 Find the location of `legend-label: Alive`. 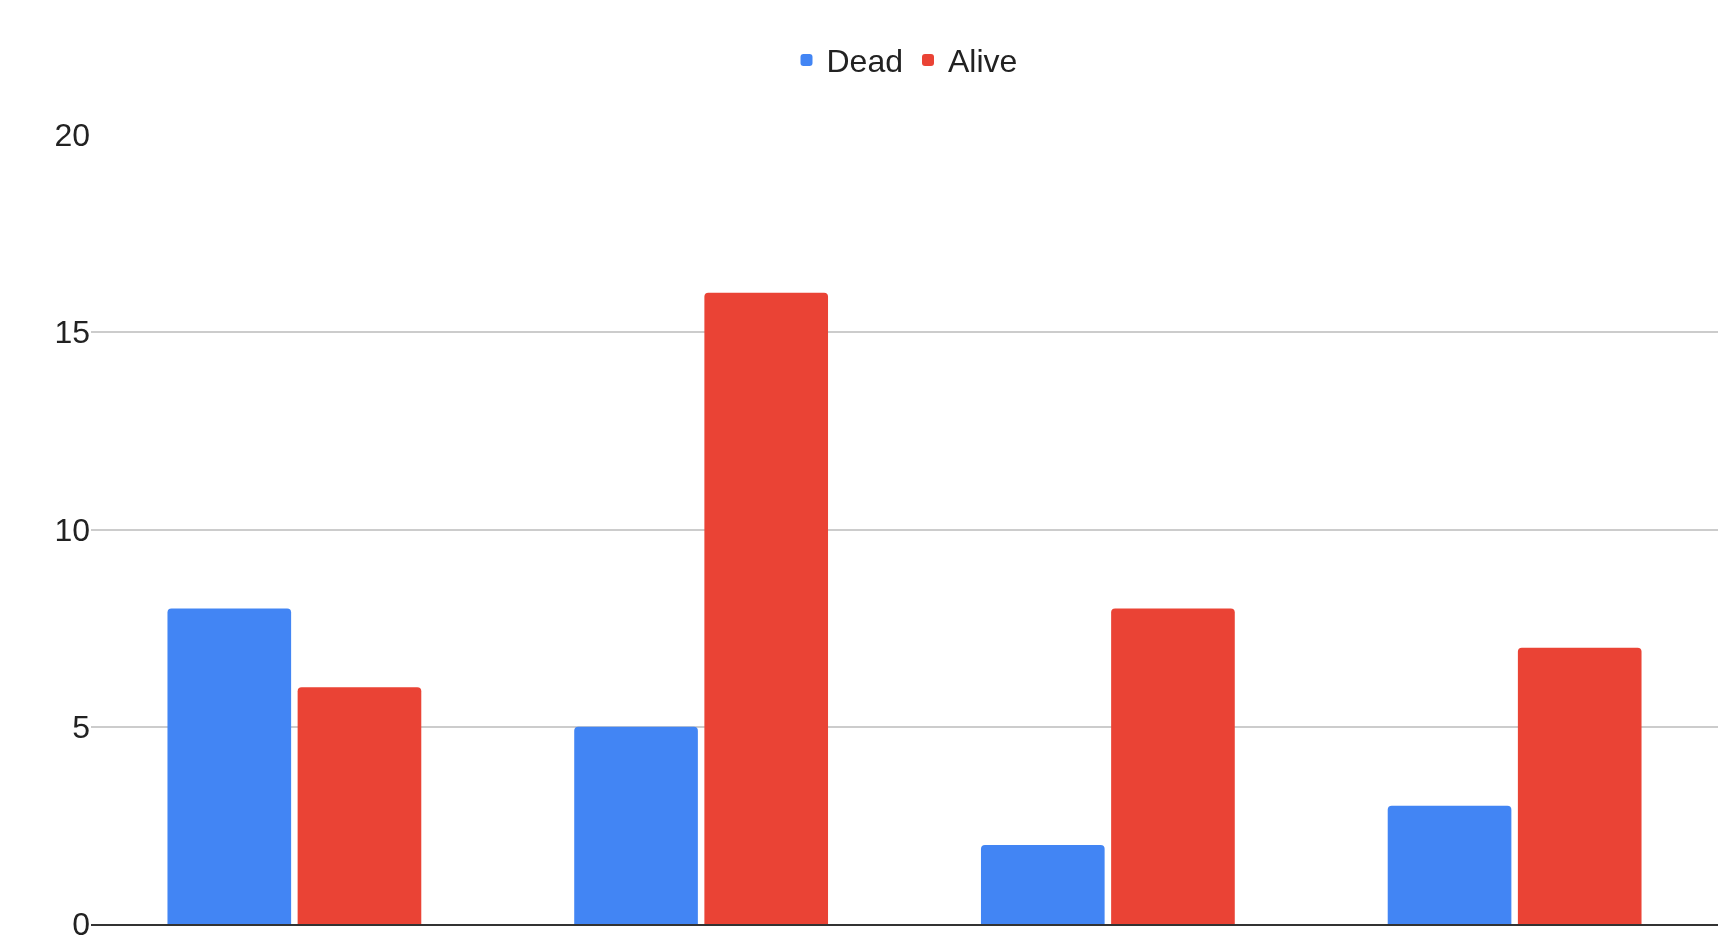

legend-label: Alive is located at coordinates (983, 61).